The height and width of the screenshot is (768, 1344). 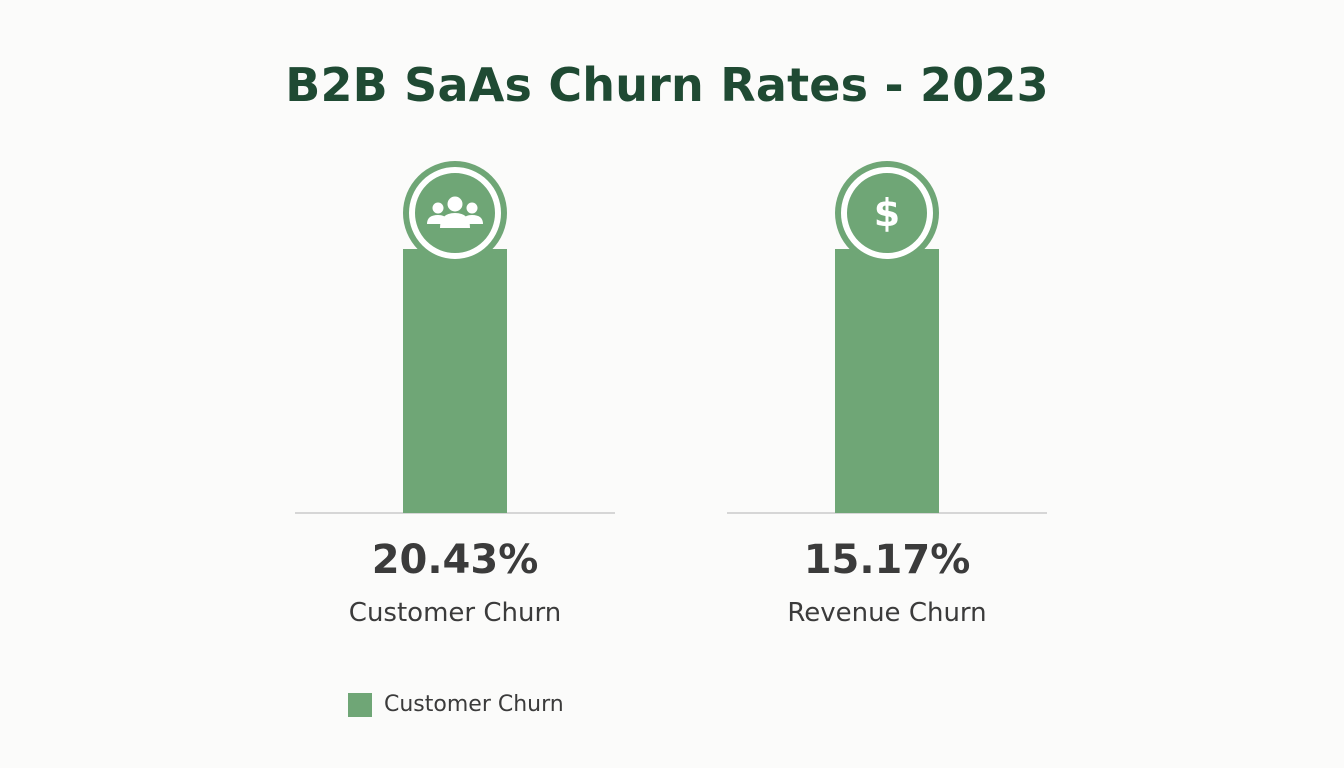 What do you see at coordinates (455, 213) in the screenshot?
I see `users-group-icon` at bounding box center [455, 213].